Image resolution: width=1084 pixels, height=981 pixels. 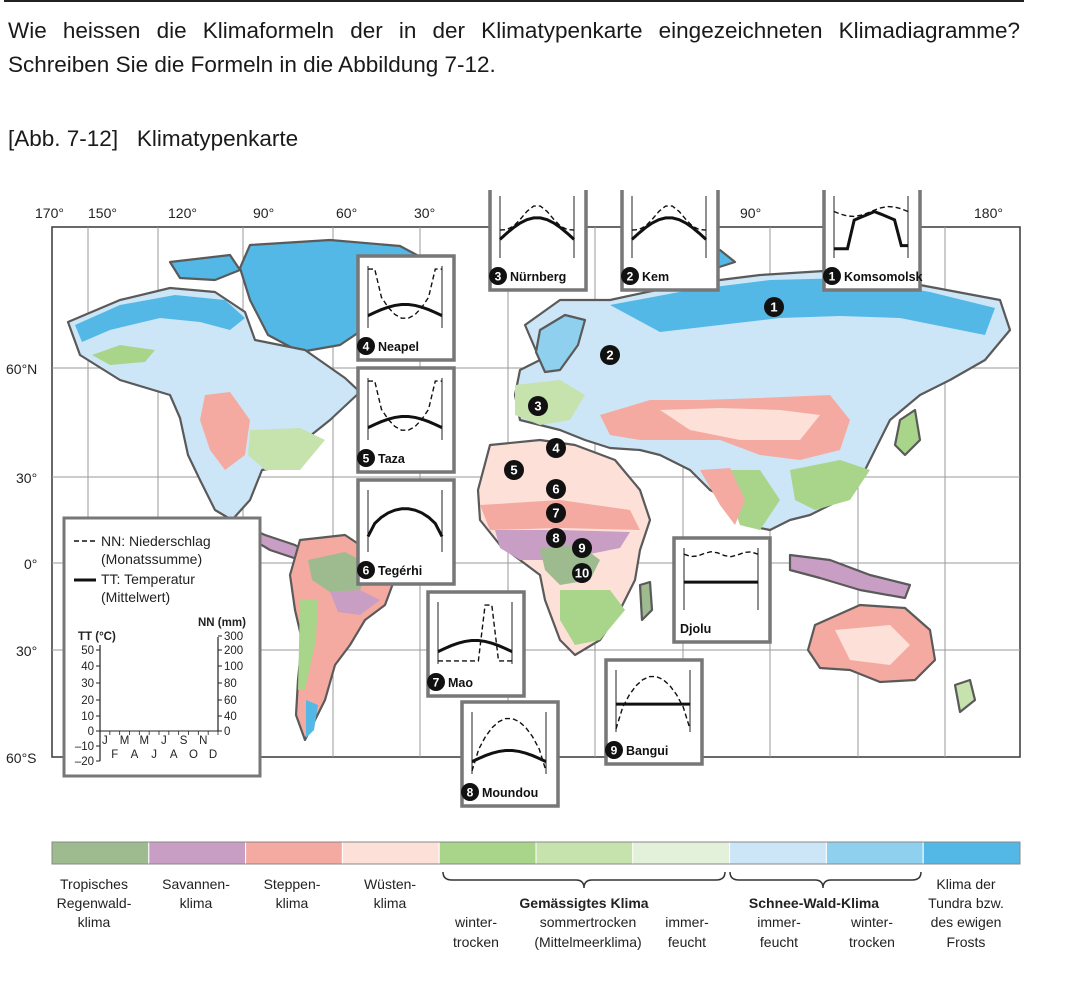 I want to click on lat-label: 0°, so click(x=30, y=564).